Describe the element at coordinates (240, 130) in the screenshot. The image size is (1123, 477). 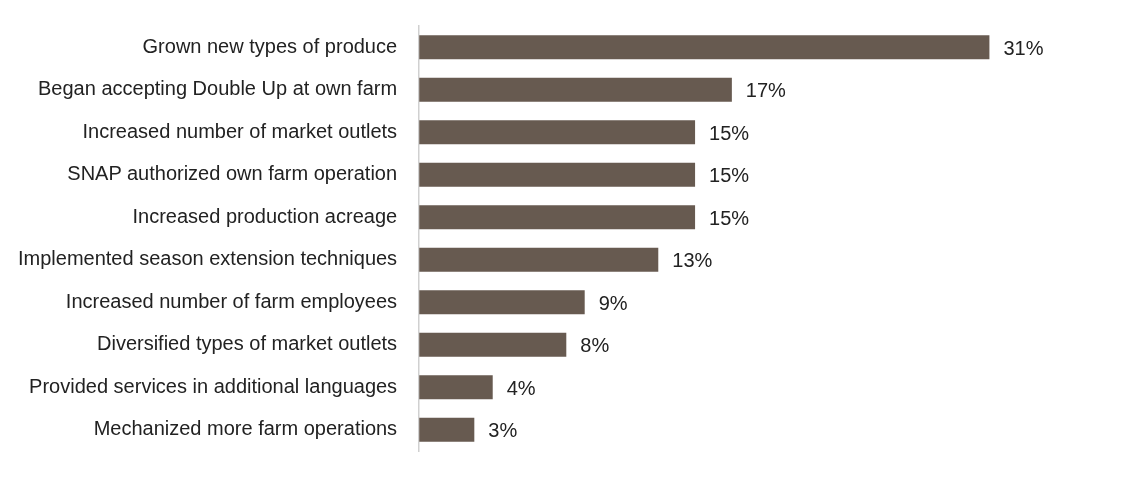
I see `y-tick-label: Increased number of market outlets` at that location.